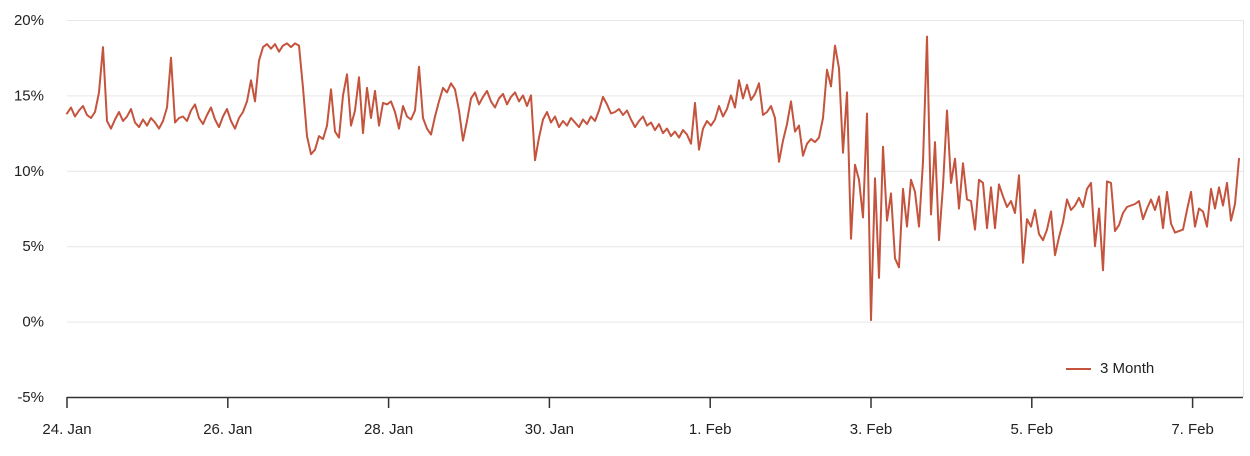 The width and height of the screenshot is (1250, 456). What do you see at coordinates (1127, 368) in the screenshot?
I see `legend-label: 3 Month` at bounding box center [1127, 368].